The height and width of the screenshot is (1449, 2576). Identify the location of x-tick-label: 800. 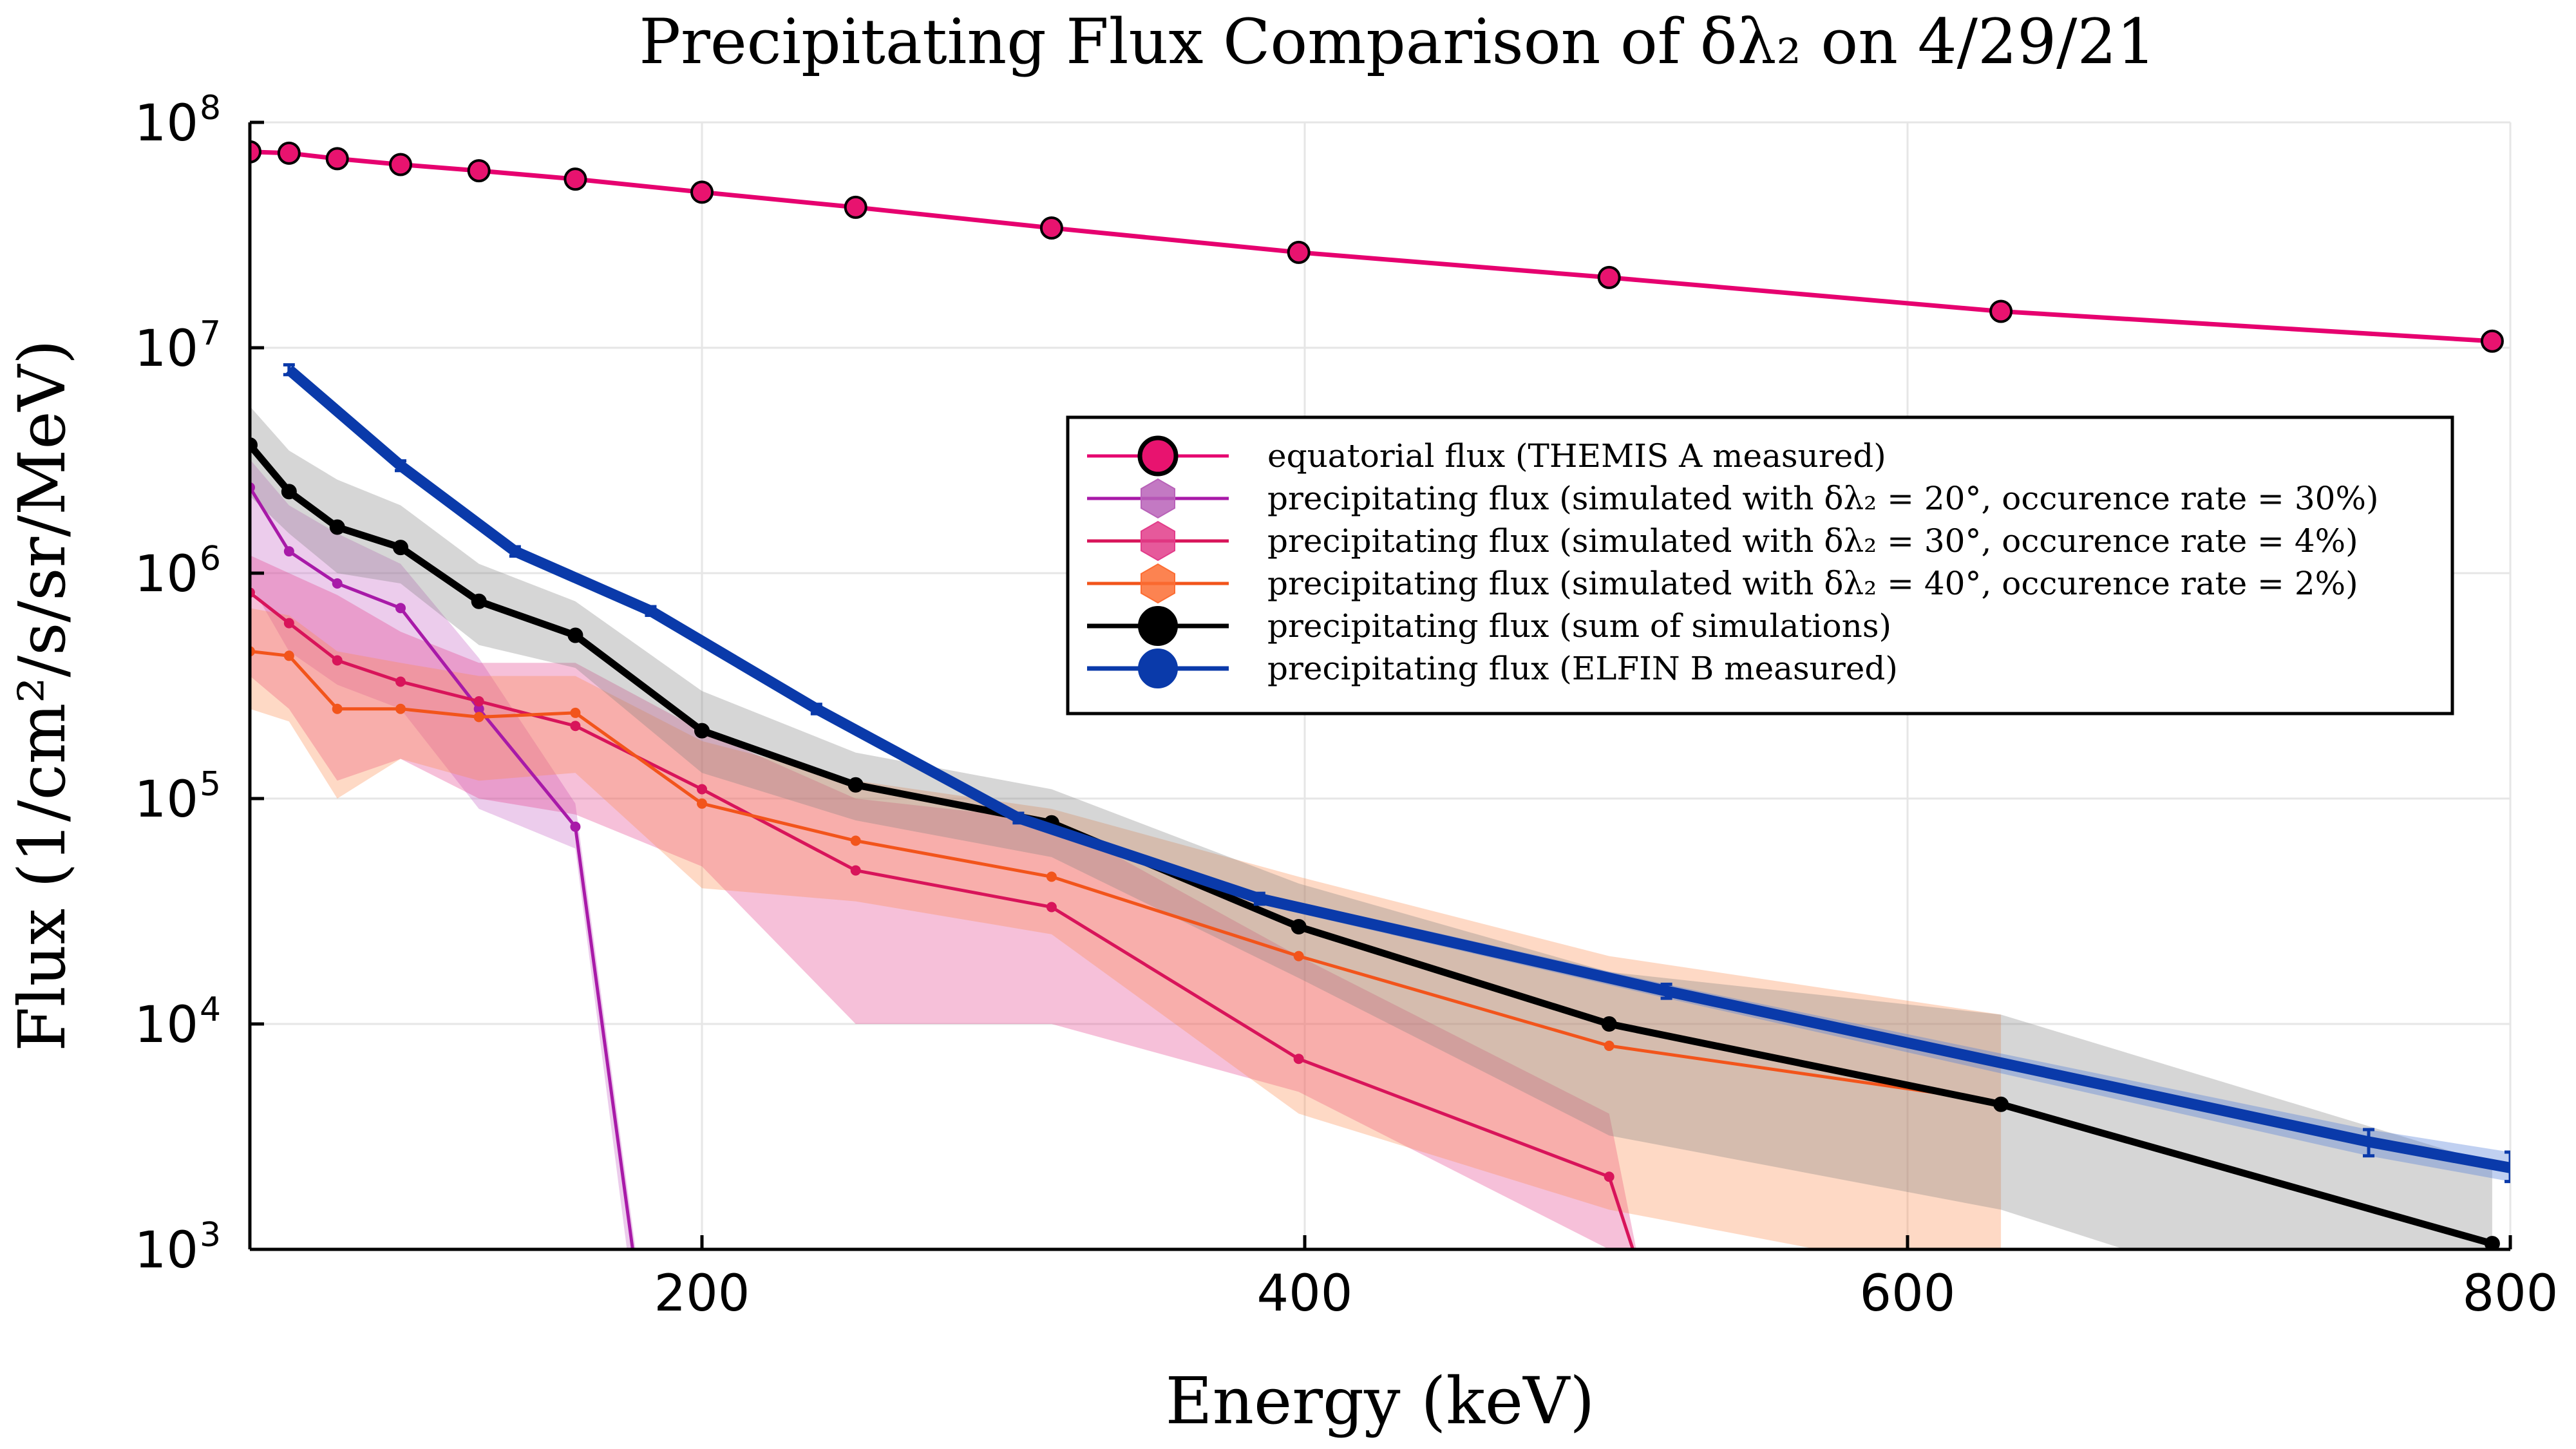
(2511, 1294).